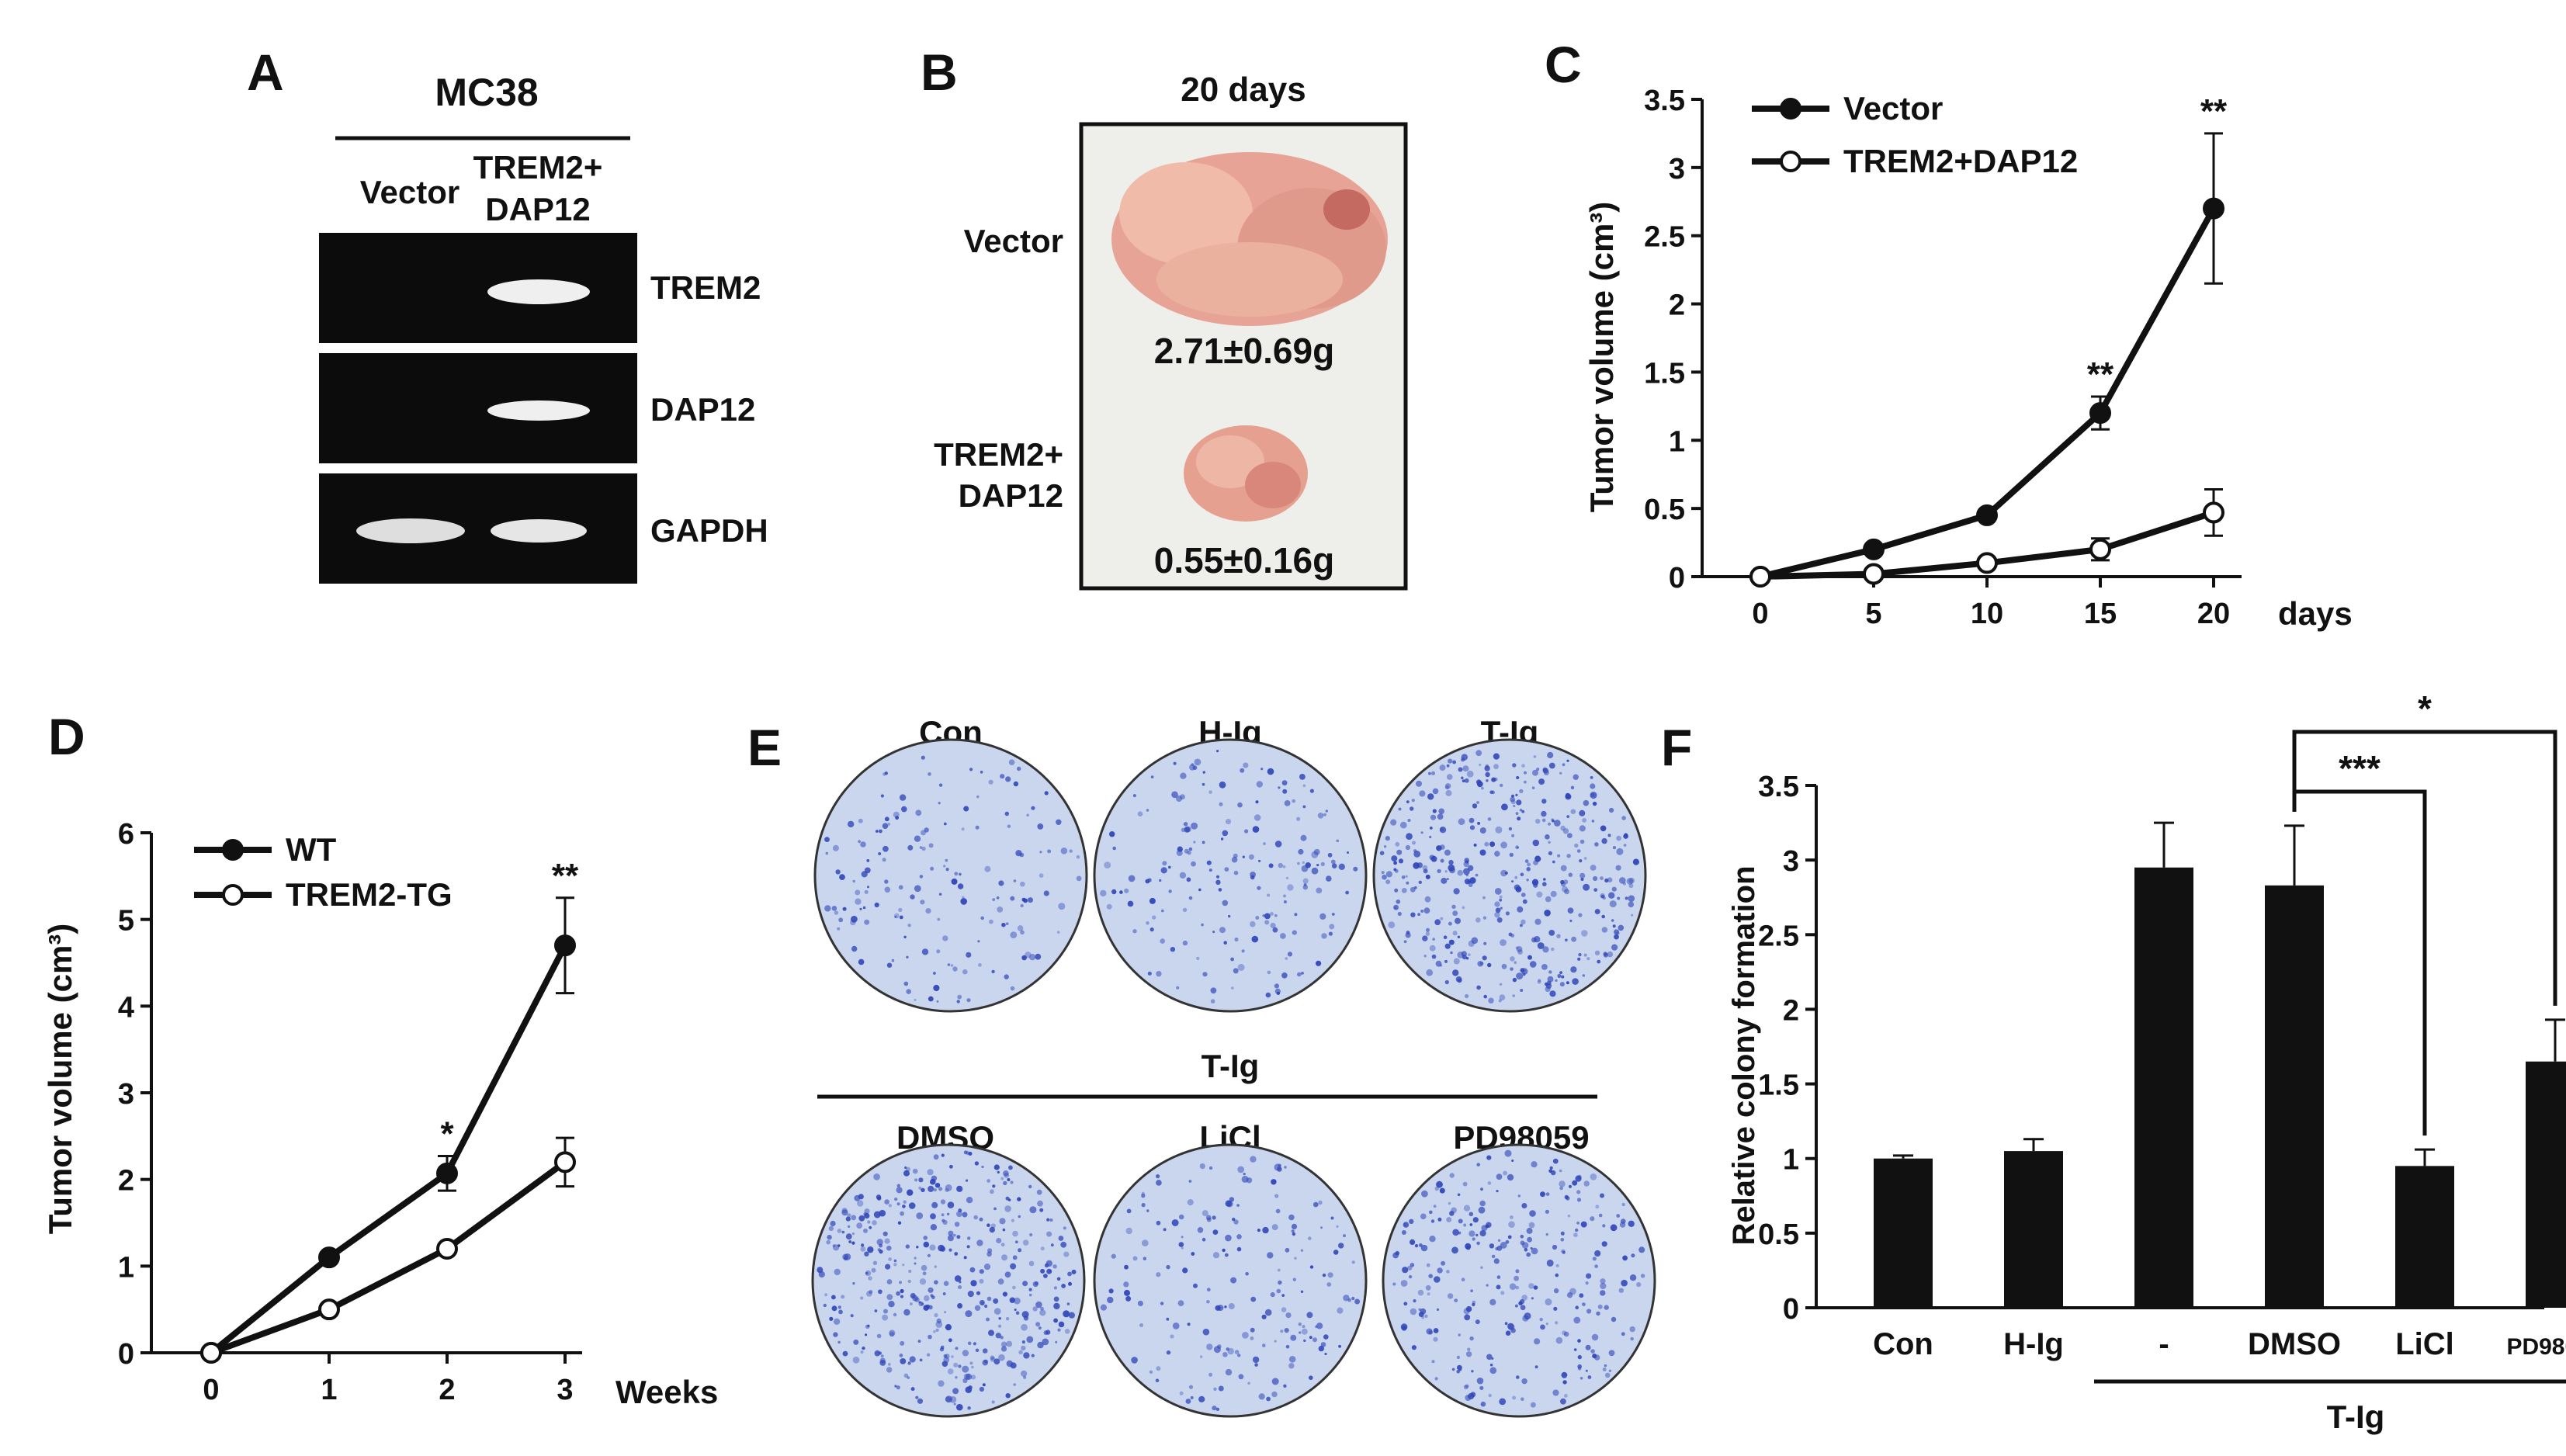 The image size is (2566, 1456). Describe the element at coordinates (1677, 169) in the screenshot. I see `chart-c-y-tick-label: 3` at that location.